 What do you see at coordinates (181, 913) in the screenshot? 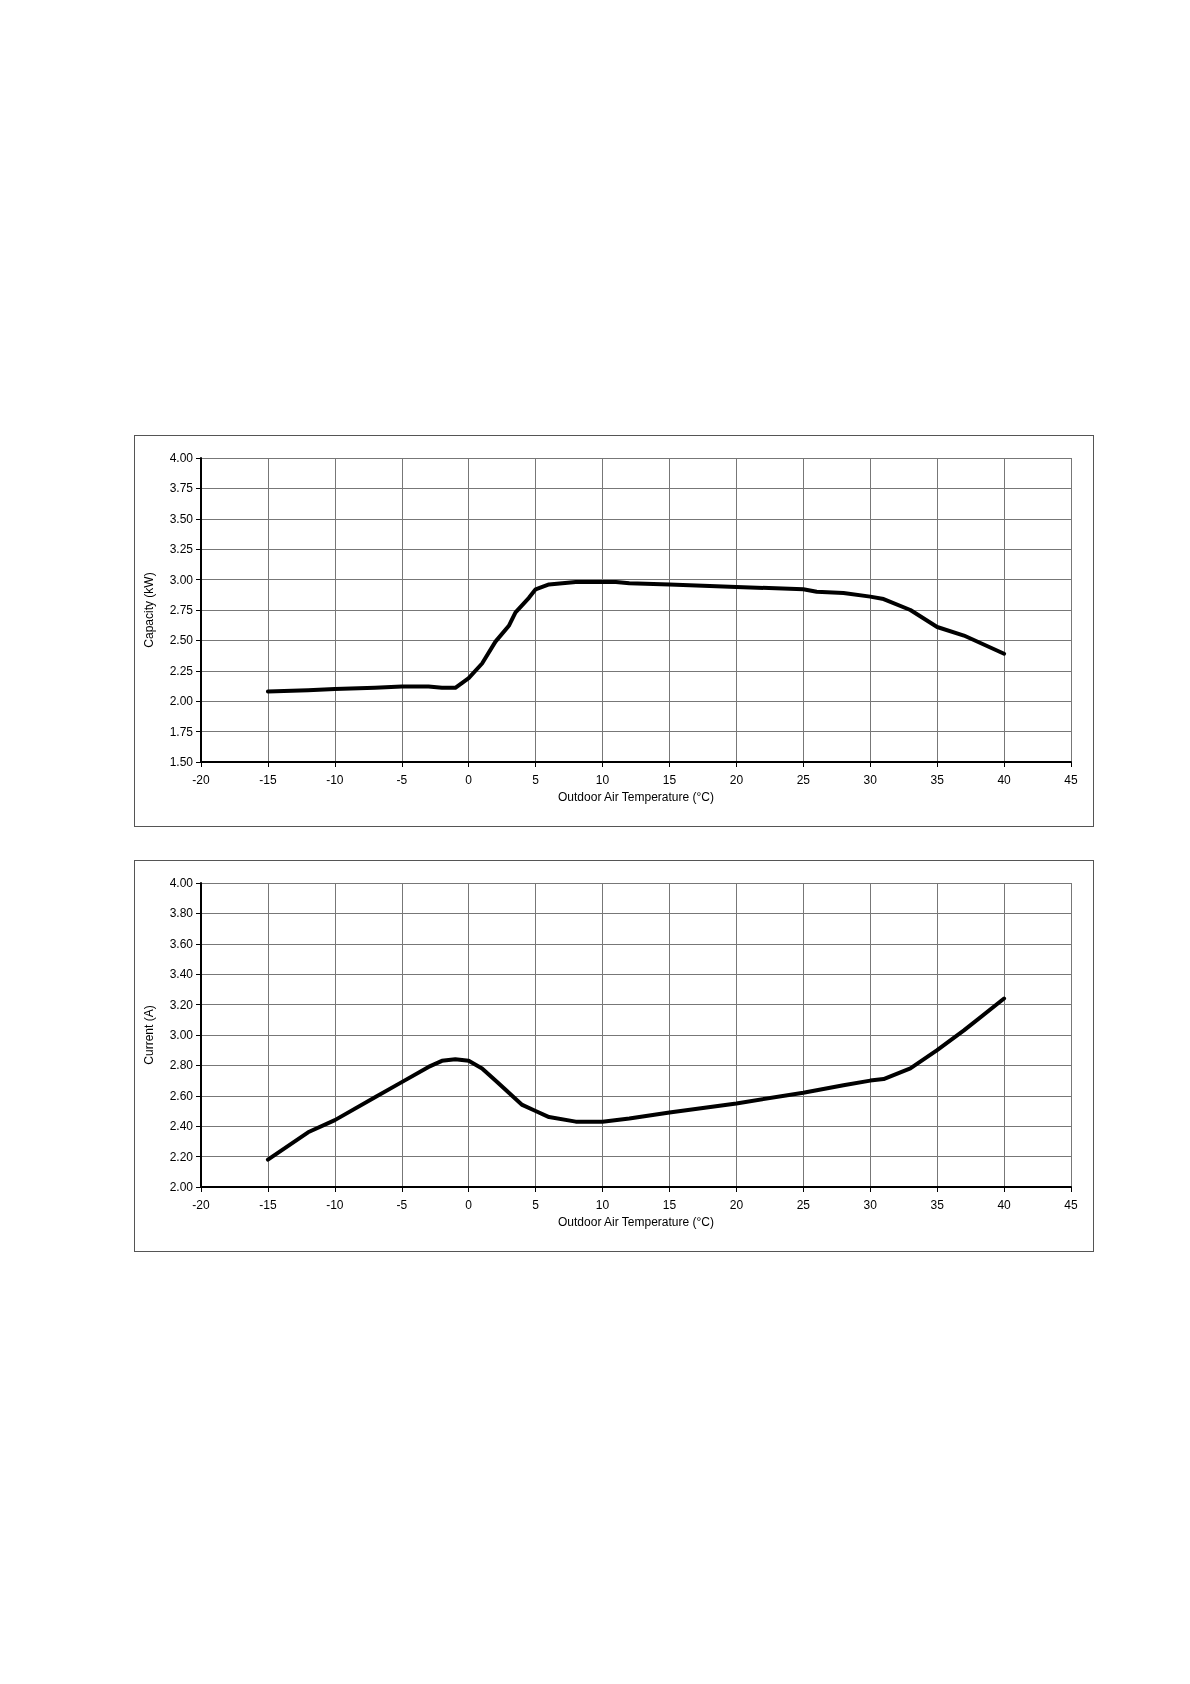
I see `y-tick-label: 3.80` at bounding box center [181, 913].